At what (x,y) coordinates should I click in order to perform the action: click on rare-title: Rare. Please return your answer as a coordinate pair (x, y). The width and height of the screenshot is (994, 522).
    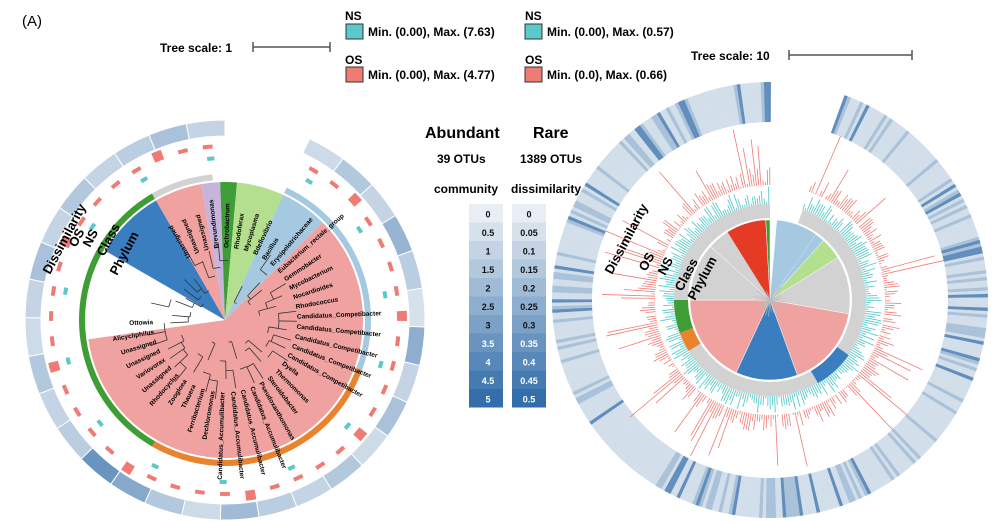
    Looking at the image, I should click on (551, 133).